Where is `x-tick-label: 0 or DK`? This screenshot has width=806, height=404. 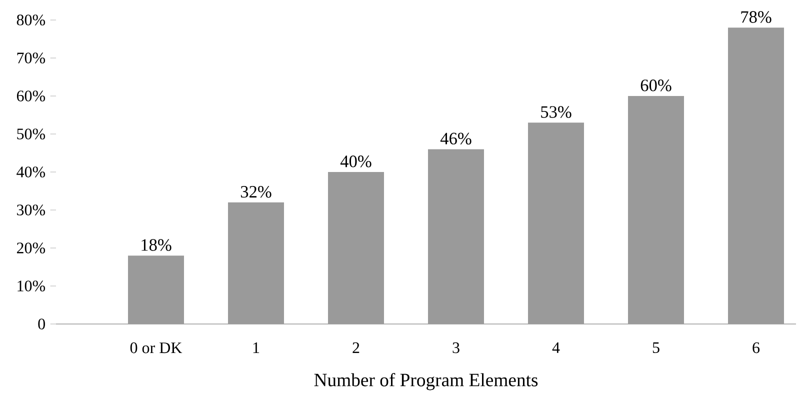
x-tick-label: 0 or DK is located at coordinates (156, 348).